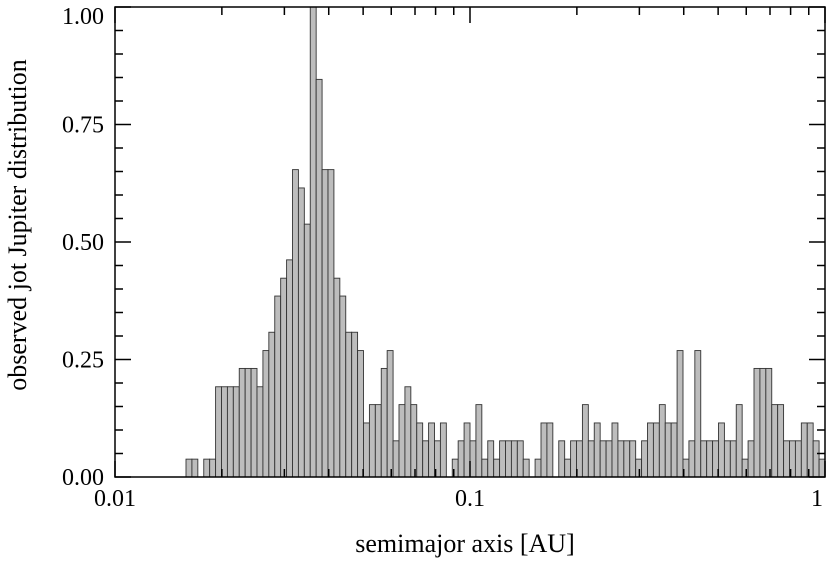 The height and width of the screenshot is (562, 830). What do you see at coordinates (17, 224) in the screenshot?
I see `y-axis-label: observed jot Jupiter distribution` at bounding box center [17, 224].